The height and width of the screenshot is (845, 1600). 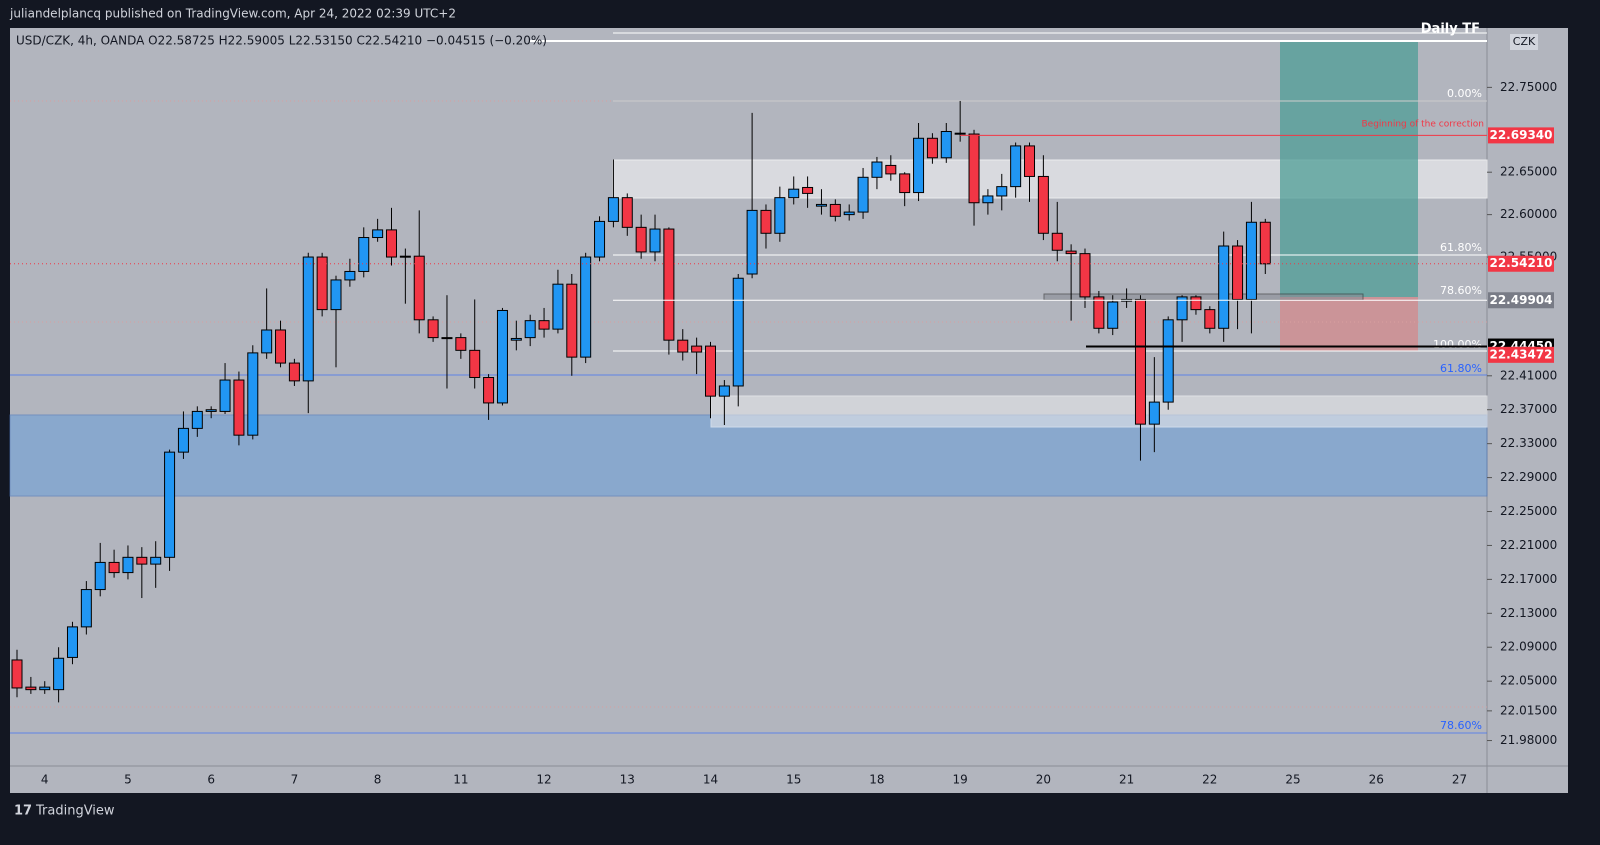 I want to click on support-zone, so click(x=1099, y=411).